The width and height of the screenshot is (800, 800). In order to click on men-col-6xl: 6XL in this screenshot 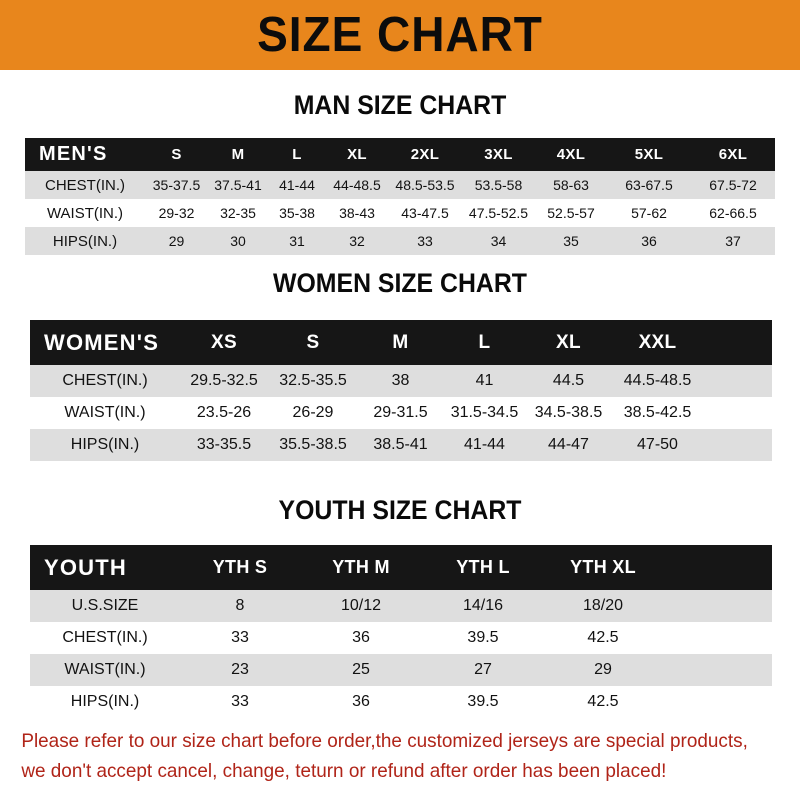, I will do `click(733, 154)`.